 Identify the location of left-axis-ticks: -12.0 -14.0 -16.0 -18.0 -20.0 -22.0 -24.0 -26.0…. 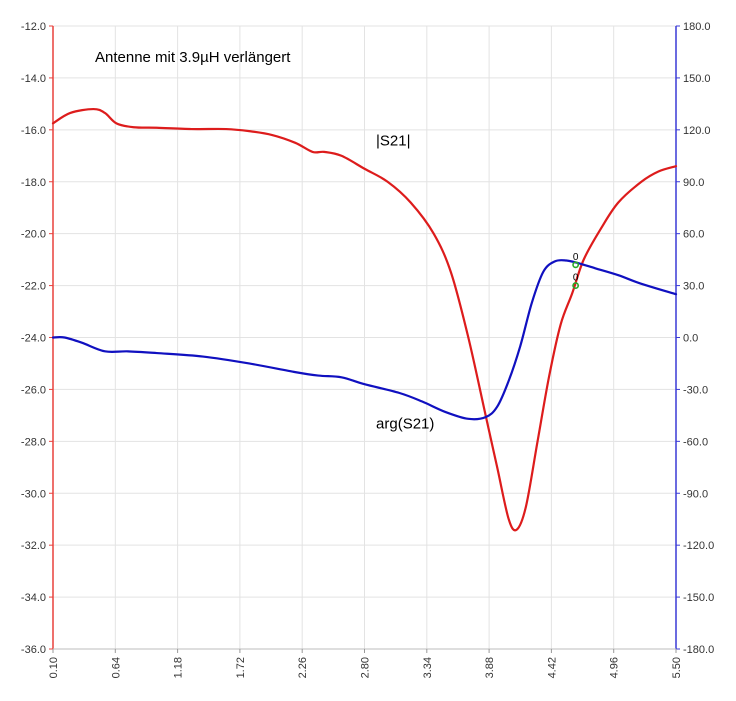
(37, 338).